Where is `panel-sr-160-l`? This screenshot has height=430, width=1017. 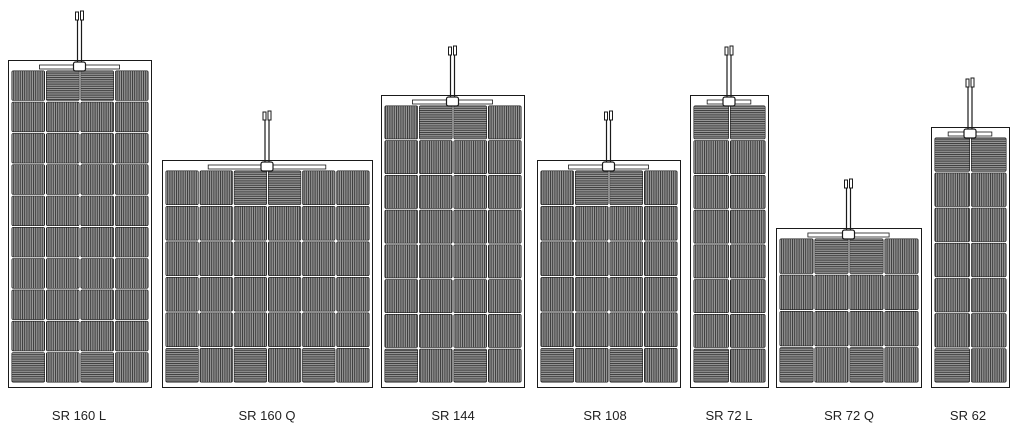 panel-sr-160-l is located at coordinates (80, 199).